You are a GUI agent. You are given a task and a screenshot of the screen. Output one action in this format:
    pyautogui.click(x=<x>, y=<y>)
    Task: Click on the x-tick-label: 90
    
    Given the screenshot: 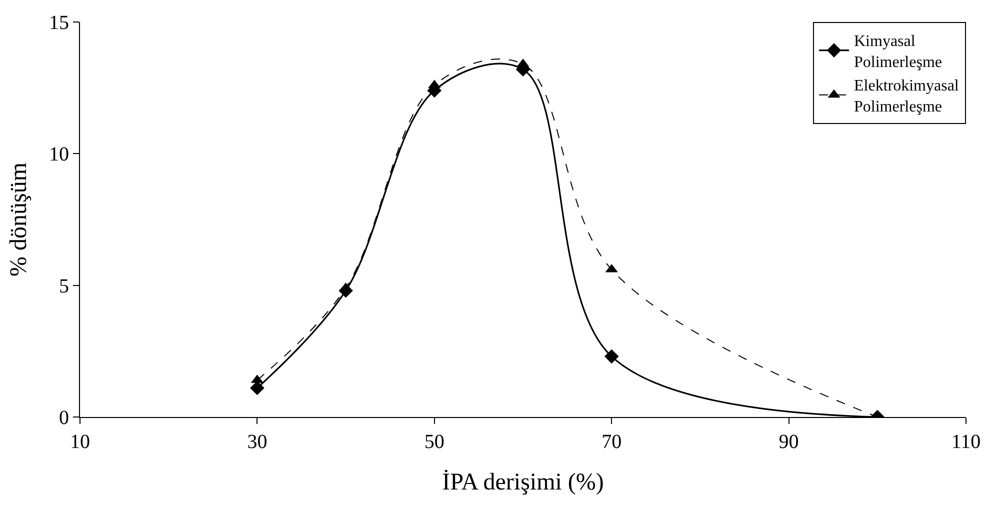 What is the action you would take?
    pyautogui.click(x=788, y=442)
    